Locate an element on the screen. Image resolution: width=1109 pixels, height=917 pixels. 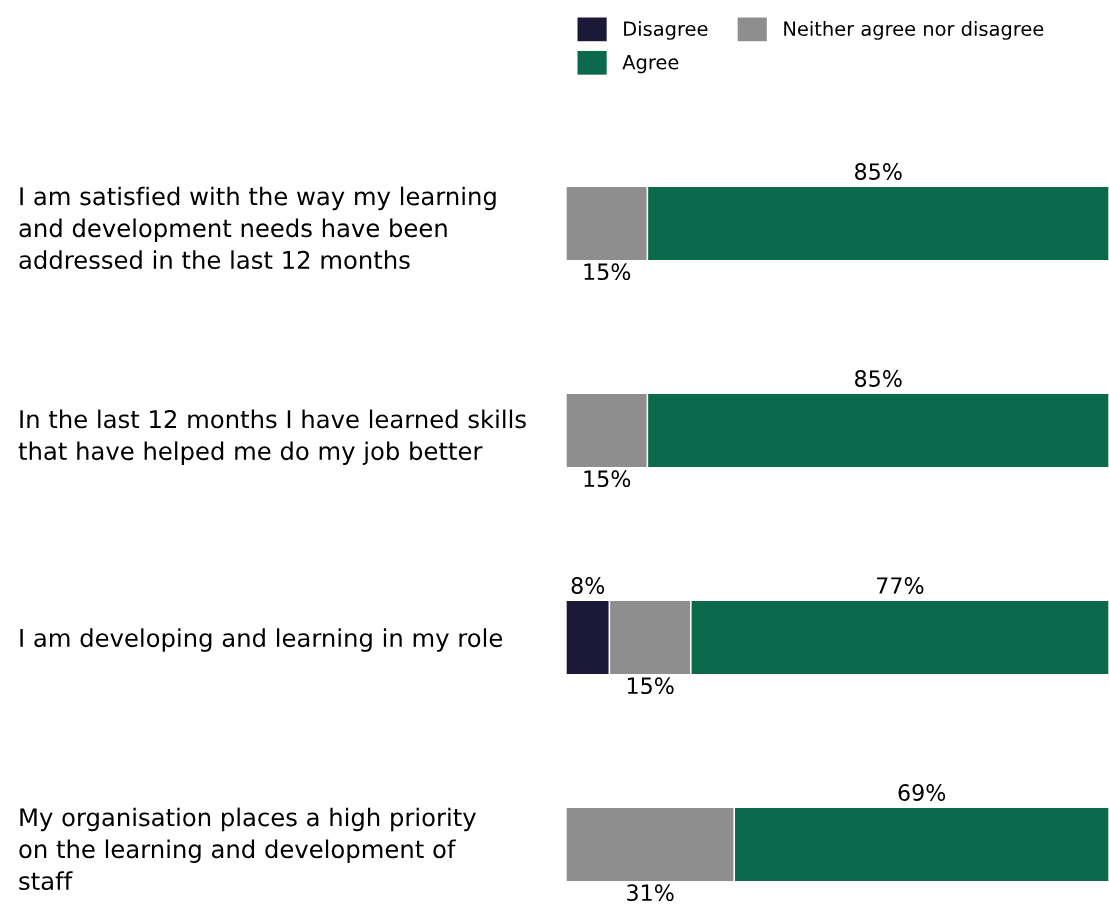
data-label: 8% is located at coordinates (588, 585).